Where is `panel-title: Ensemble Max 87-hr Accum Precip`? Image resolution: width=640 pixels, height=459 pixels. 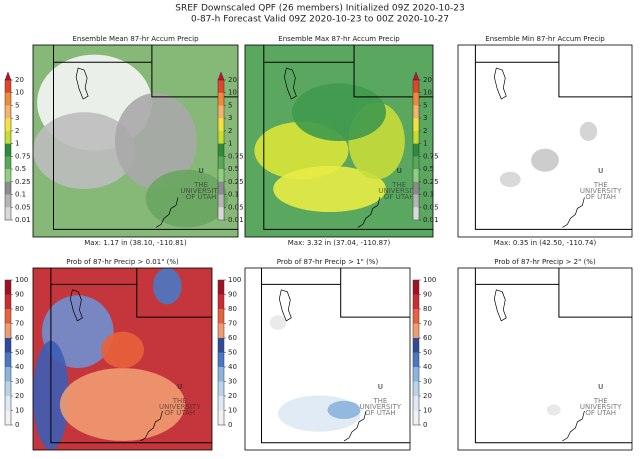 panel-title: Ensemble Max 87-hr Accum Precip is located at coordinates (339, 39).